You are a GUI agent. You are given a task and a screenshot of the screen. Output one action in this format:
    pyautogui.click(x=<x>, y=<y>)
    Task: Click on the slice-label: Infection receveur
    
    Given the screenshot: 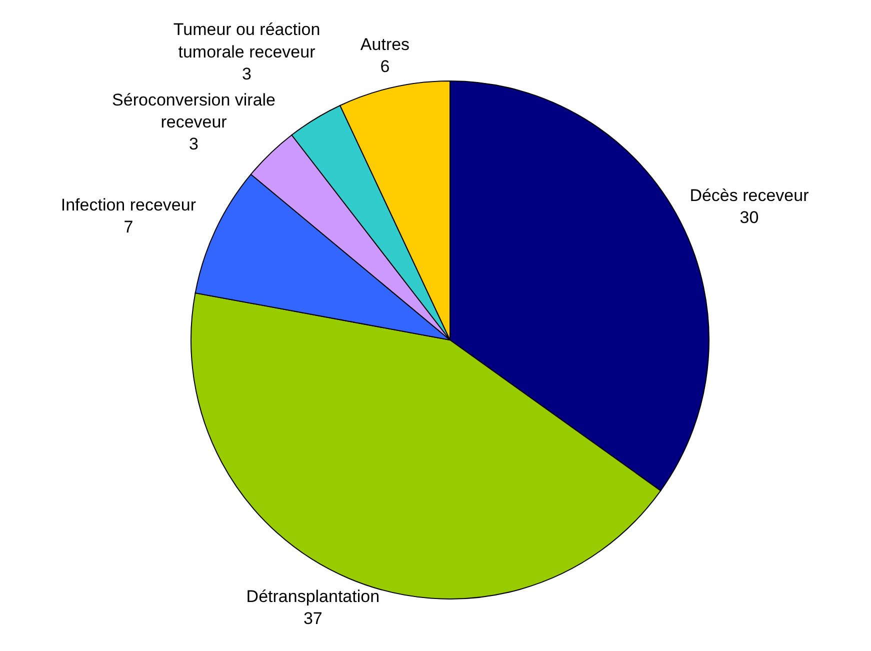 What is the action you would take?
    pyautogui.click(x=128, y=204)
    